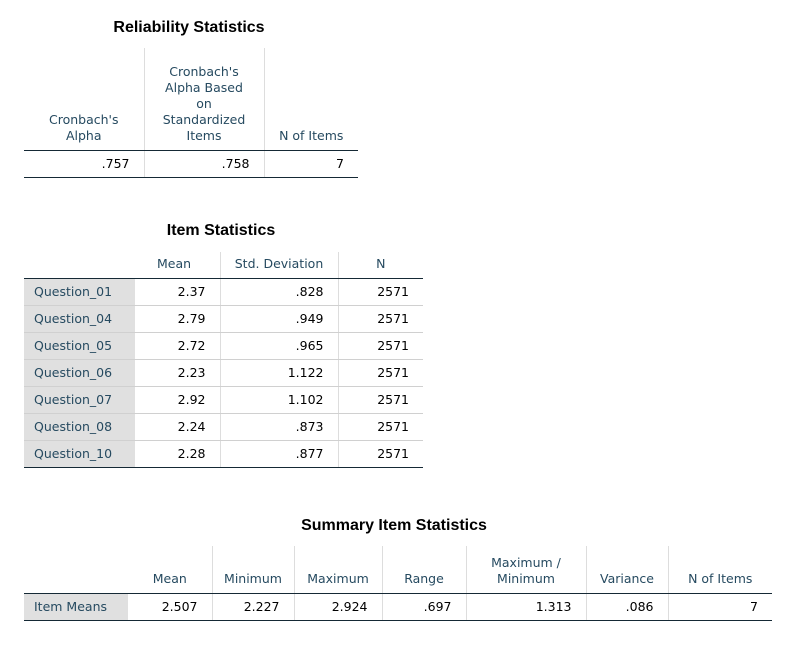 The height and width of the screenshot is (646, 806). Describe the element at coordinates (203, 164) in the screenshot. I see `value-alpha-standardized: .758` at that location.